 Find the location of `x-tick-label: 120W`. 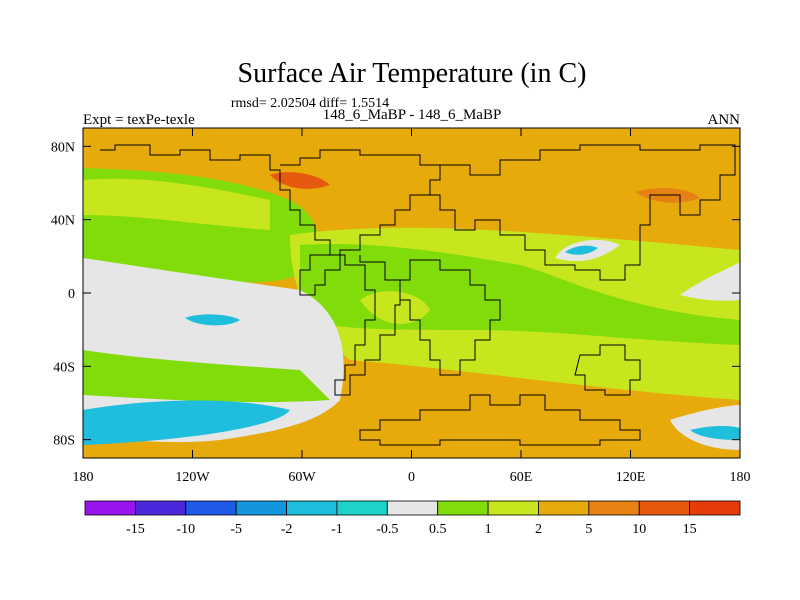

x-tick-label: 120W is located at coordinates (192, 477).